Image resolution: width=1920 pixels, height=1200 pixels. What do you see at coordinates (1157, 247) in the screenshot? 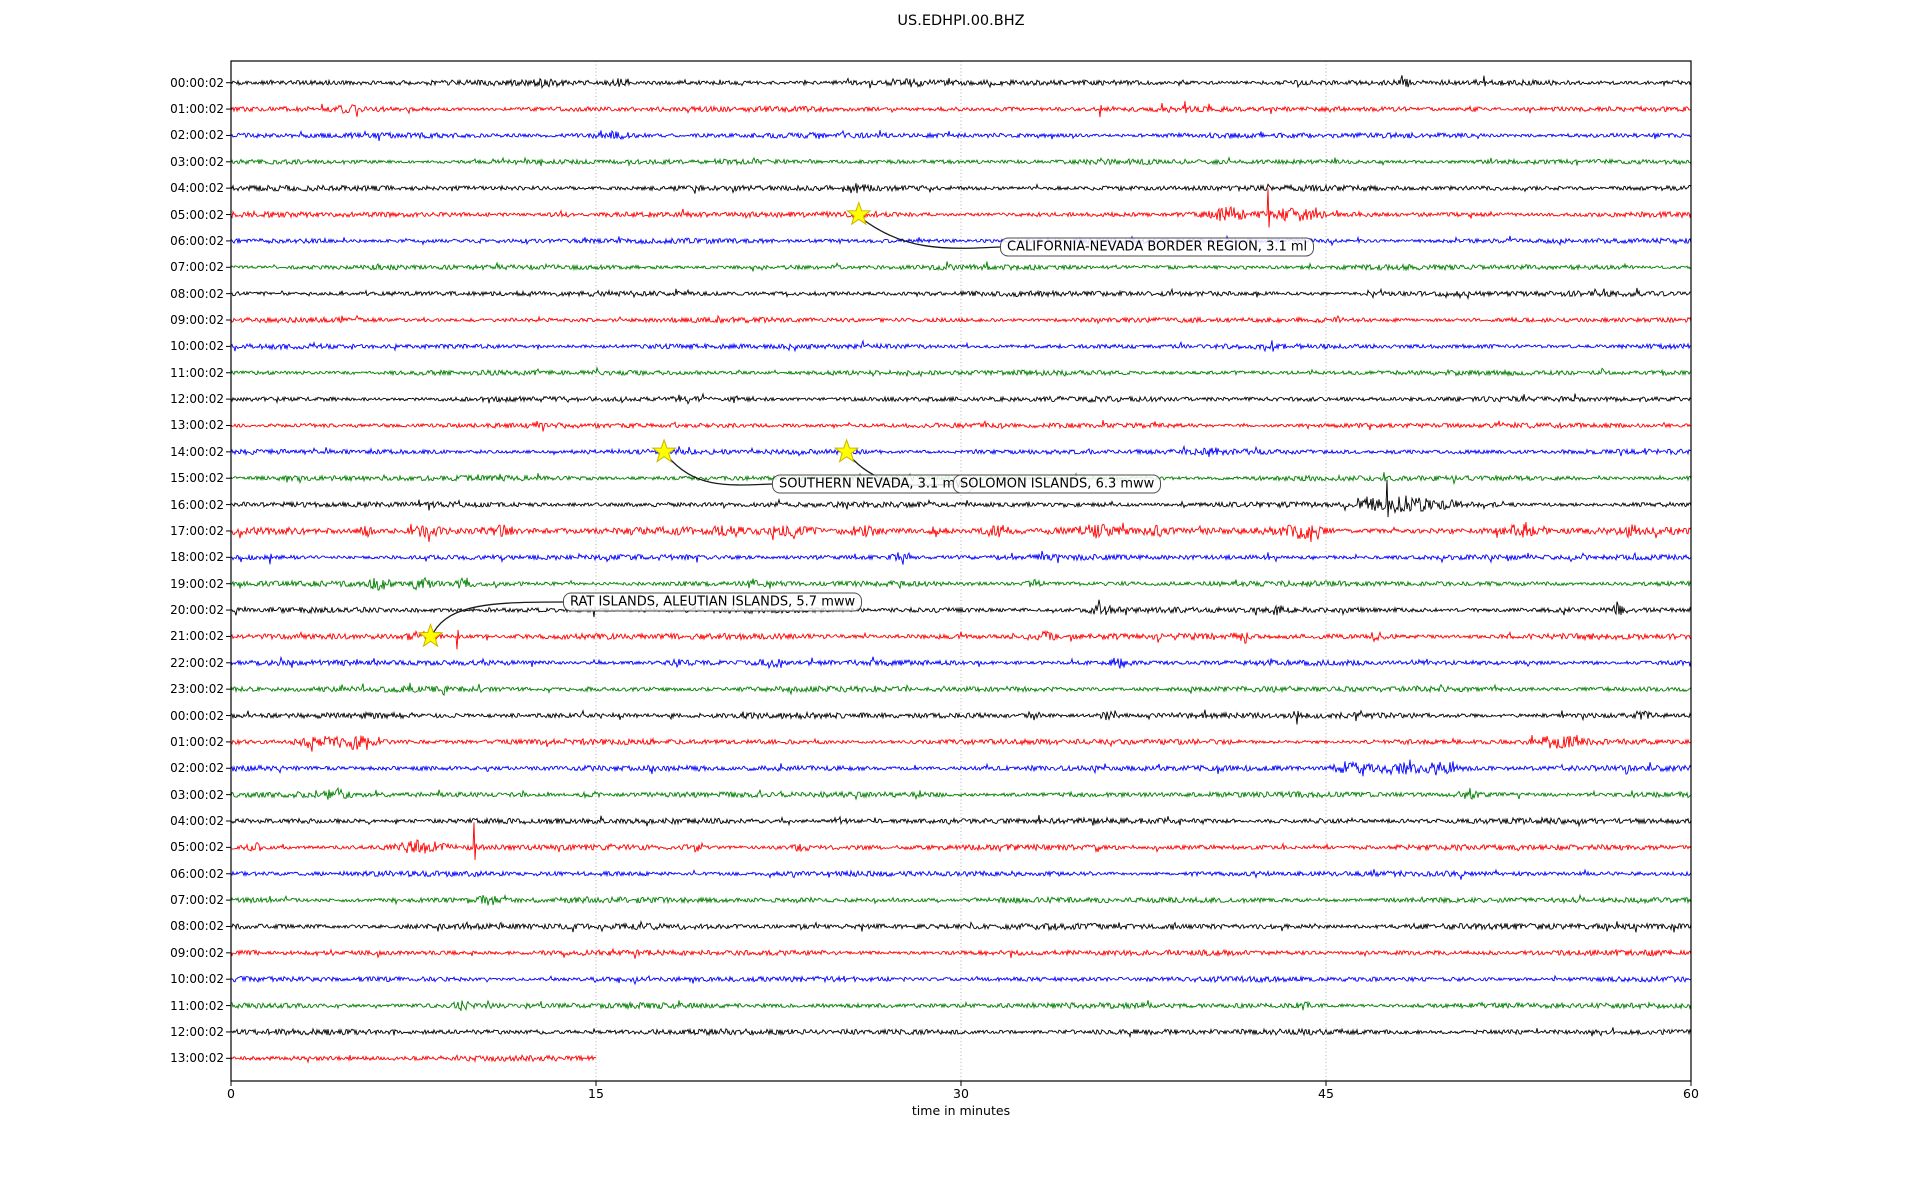
I see `event-annotation: CALIFORNIA-NEVADA BORDER REGION, 3.1 ml` at bounding box center [1157, 247].